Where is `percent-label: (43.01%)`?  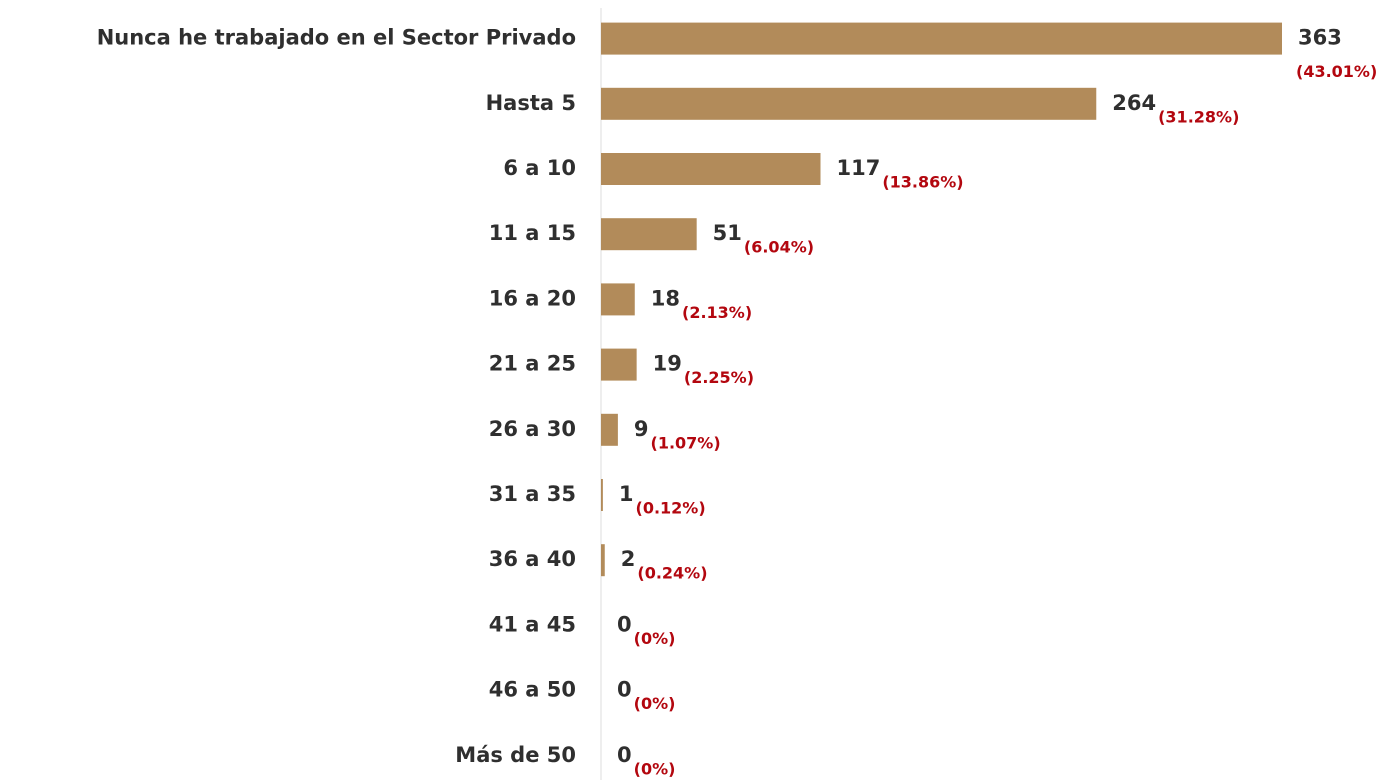 percent-label: (43.01%) is located at coordinates (1336, 71).